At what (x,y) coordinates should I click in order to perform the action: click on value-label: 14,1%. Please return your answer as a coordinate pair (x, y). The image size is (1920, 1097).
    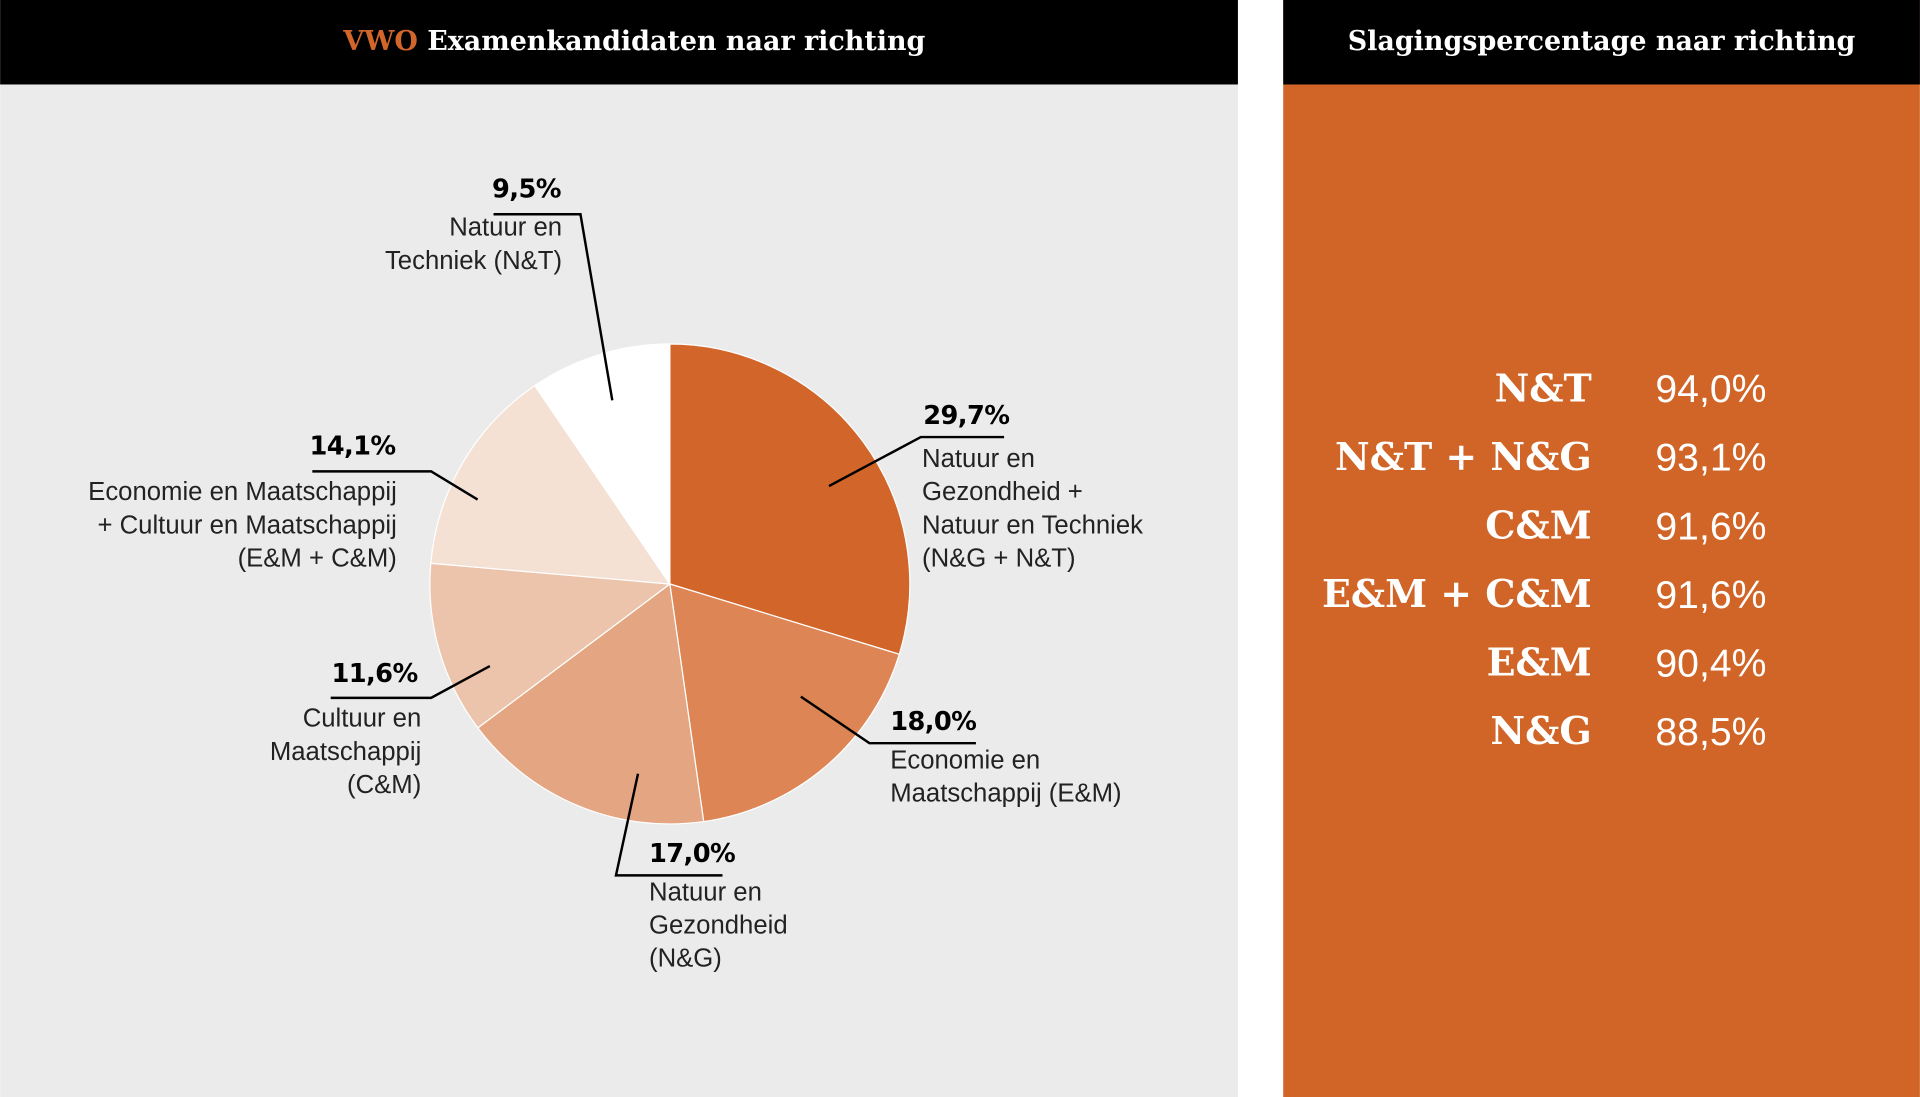
    Looking at the image, I should click on (352, 446).